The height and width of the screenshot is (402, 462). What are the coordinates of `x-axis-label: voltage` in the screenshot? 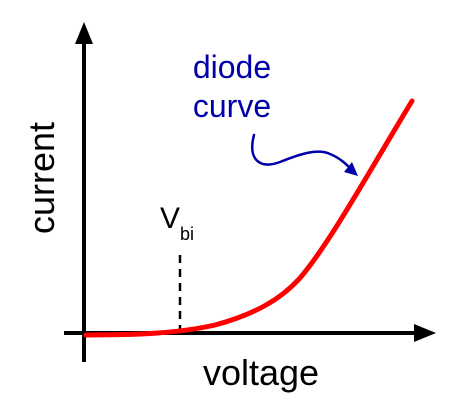 It's located at (261, 372).